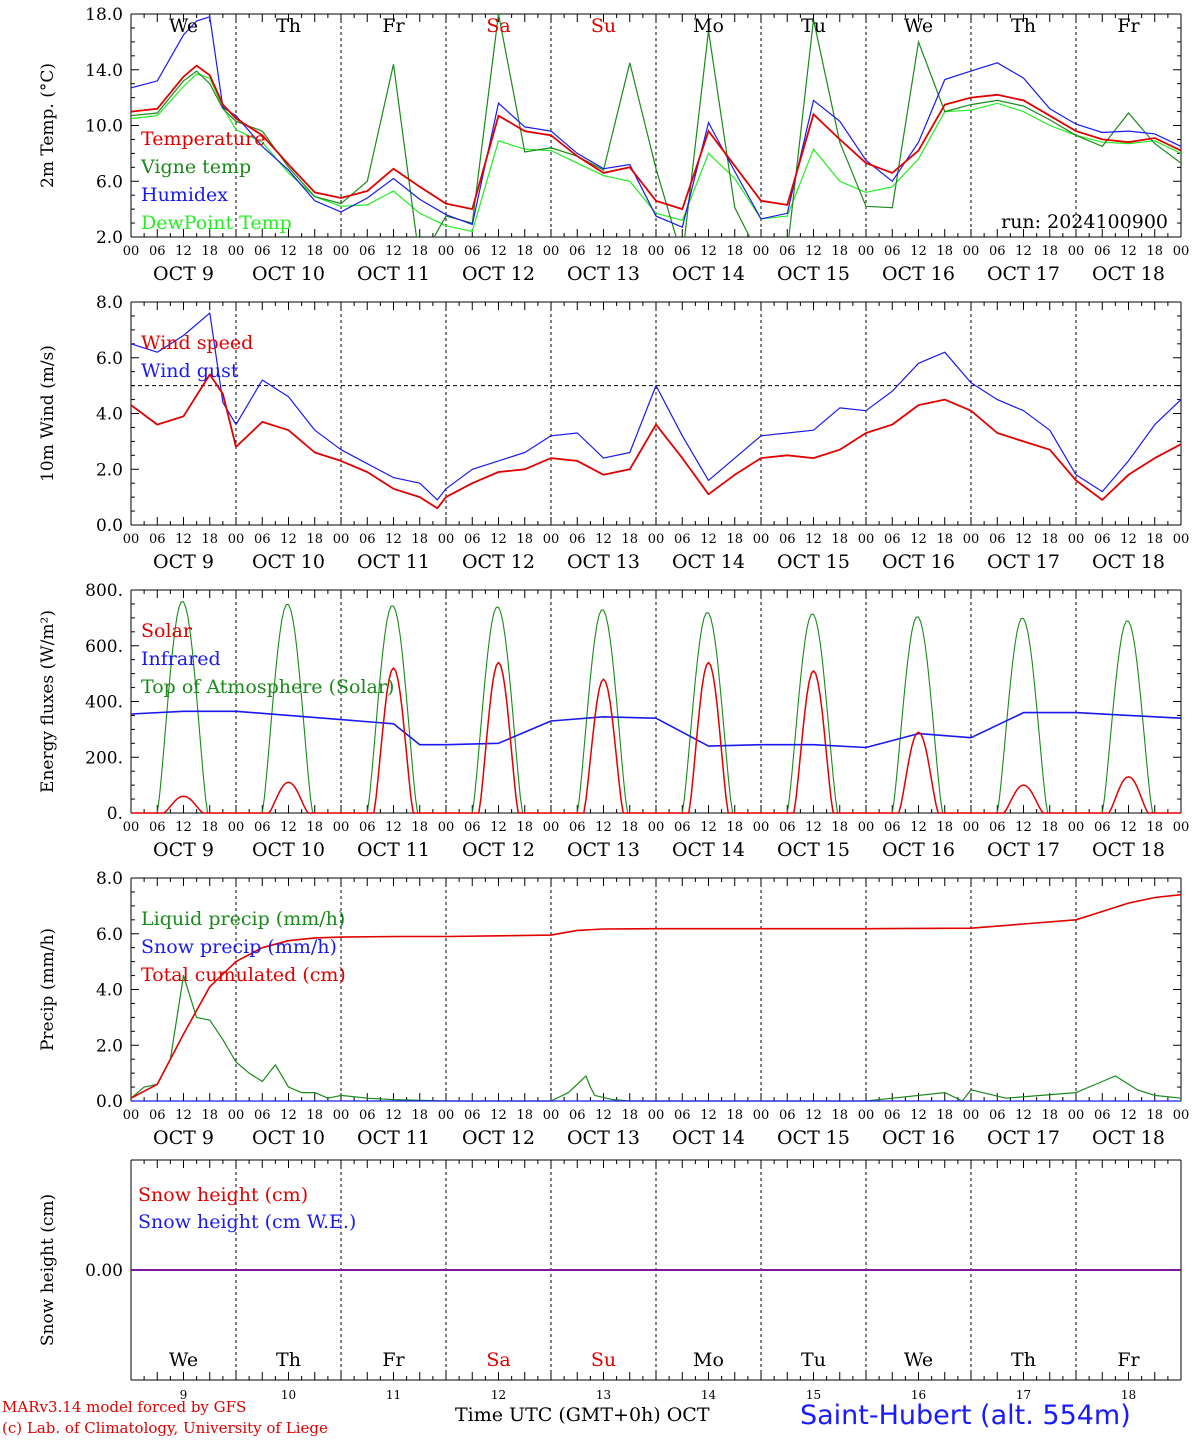  I want to click on date-label: OCT 17, so click(1023, 850).